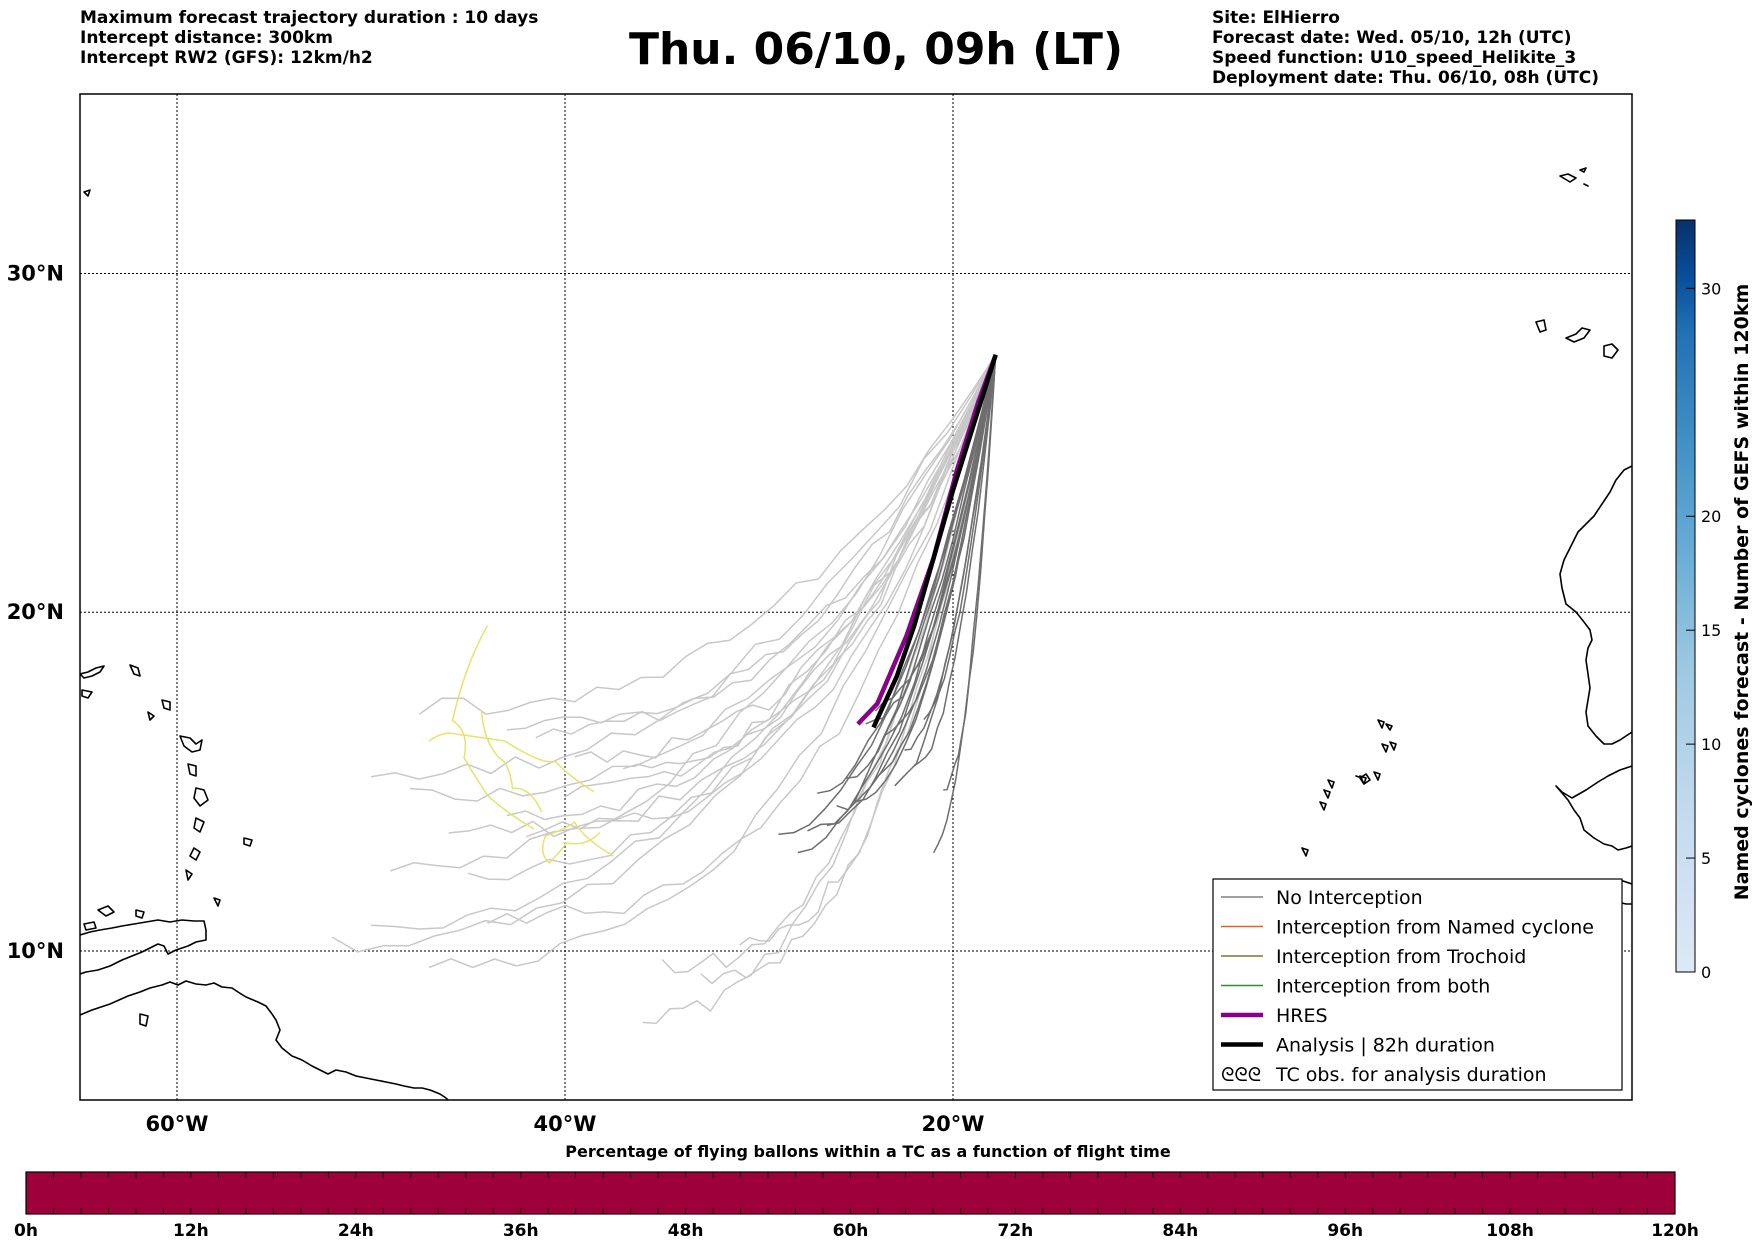 The width and height of the screenshot is (1752, 1241). What do you see at coordinates (1675, 1231) in the screenshot?
I see `colorbar-bottom-tick-label: 120h` at bounding box center [1675, 1231].